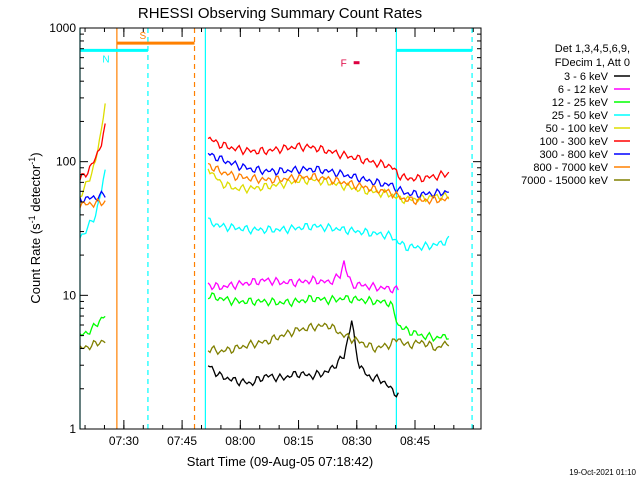 The width and height of the screenshot is (640, 480). What do you see at coordinates (586, 77) in the screenshot?
I see `legend-label-0: 3 - 6 keV` at bounding box center [586, 77].